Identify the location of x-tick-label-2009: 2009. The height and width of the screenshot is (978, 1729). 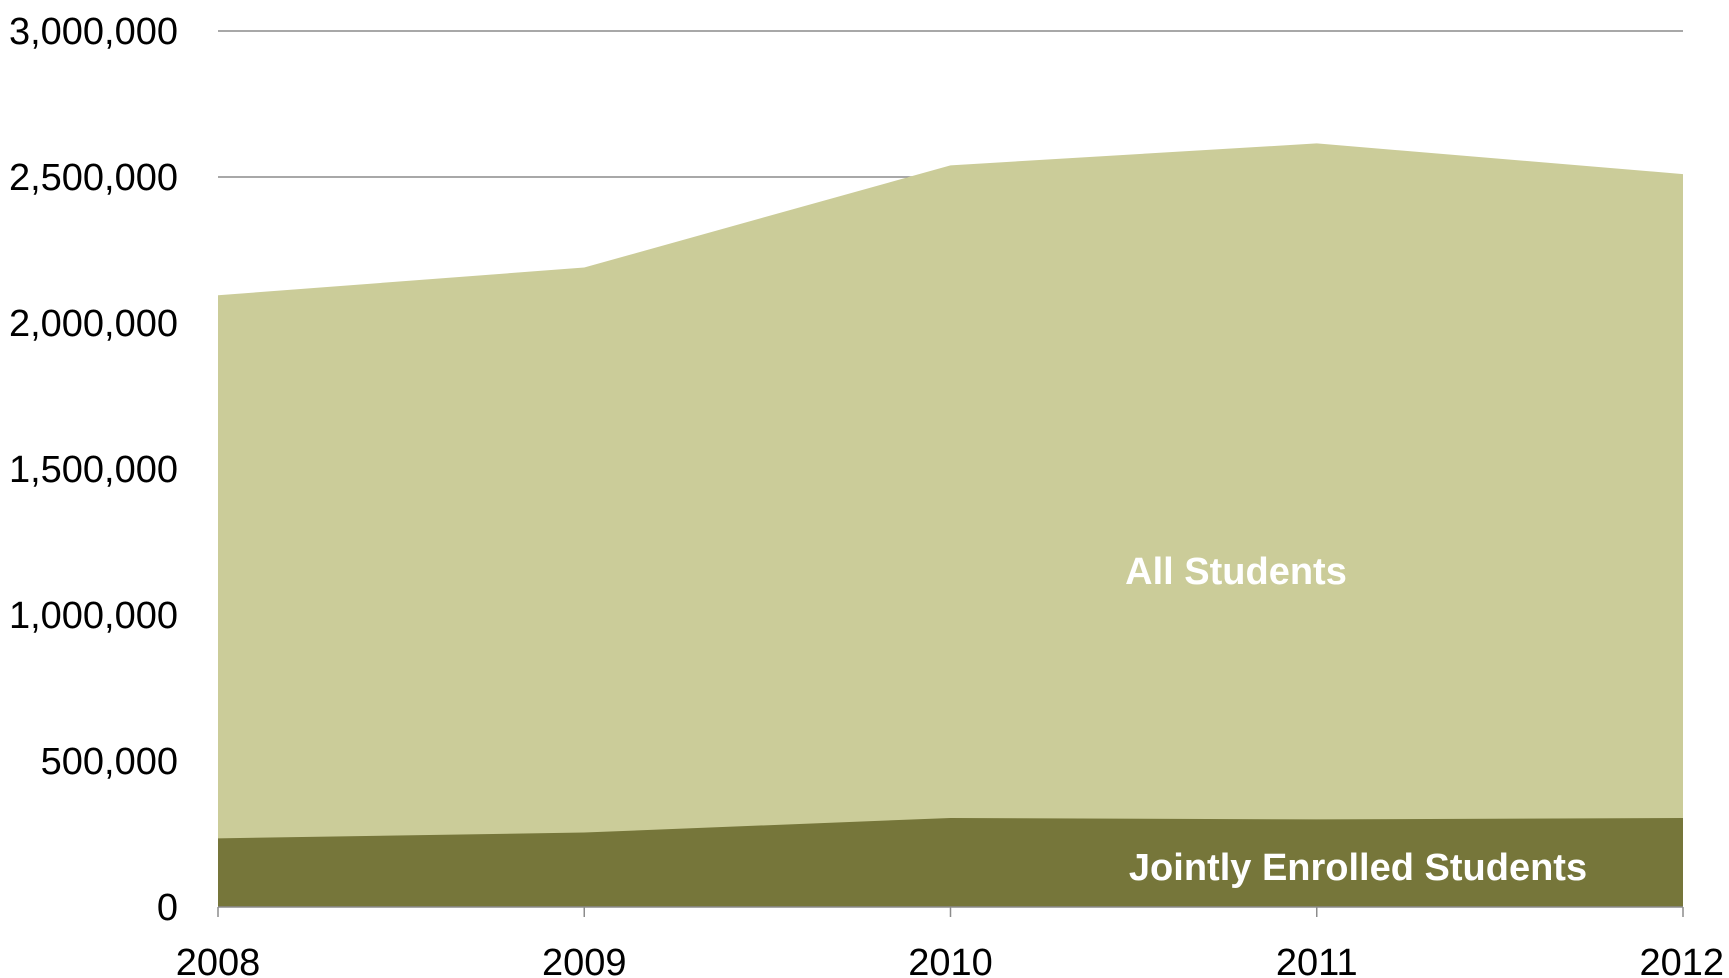
(584, 960).